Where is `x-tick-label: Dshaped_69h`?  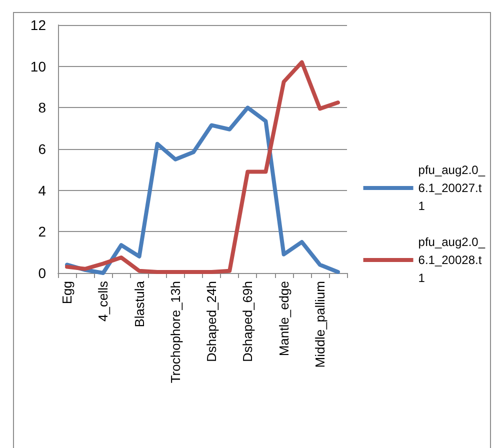 x-tick-label: Dshaped_69h is located at coordinates (248, 321).